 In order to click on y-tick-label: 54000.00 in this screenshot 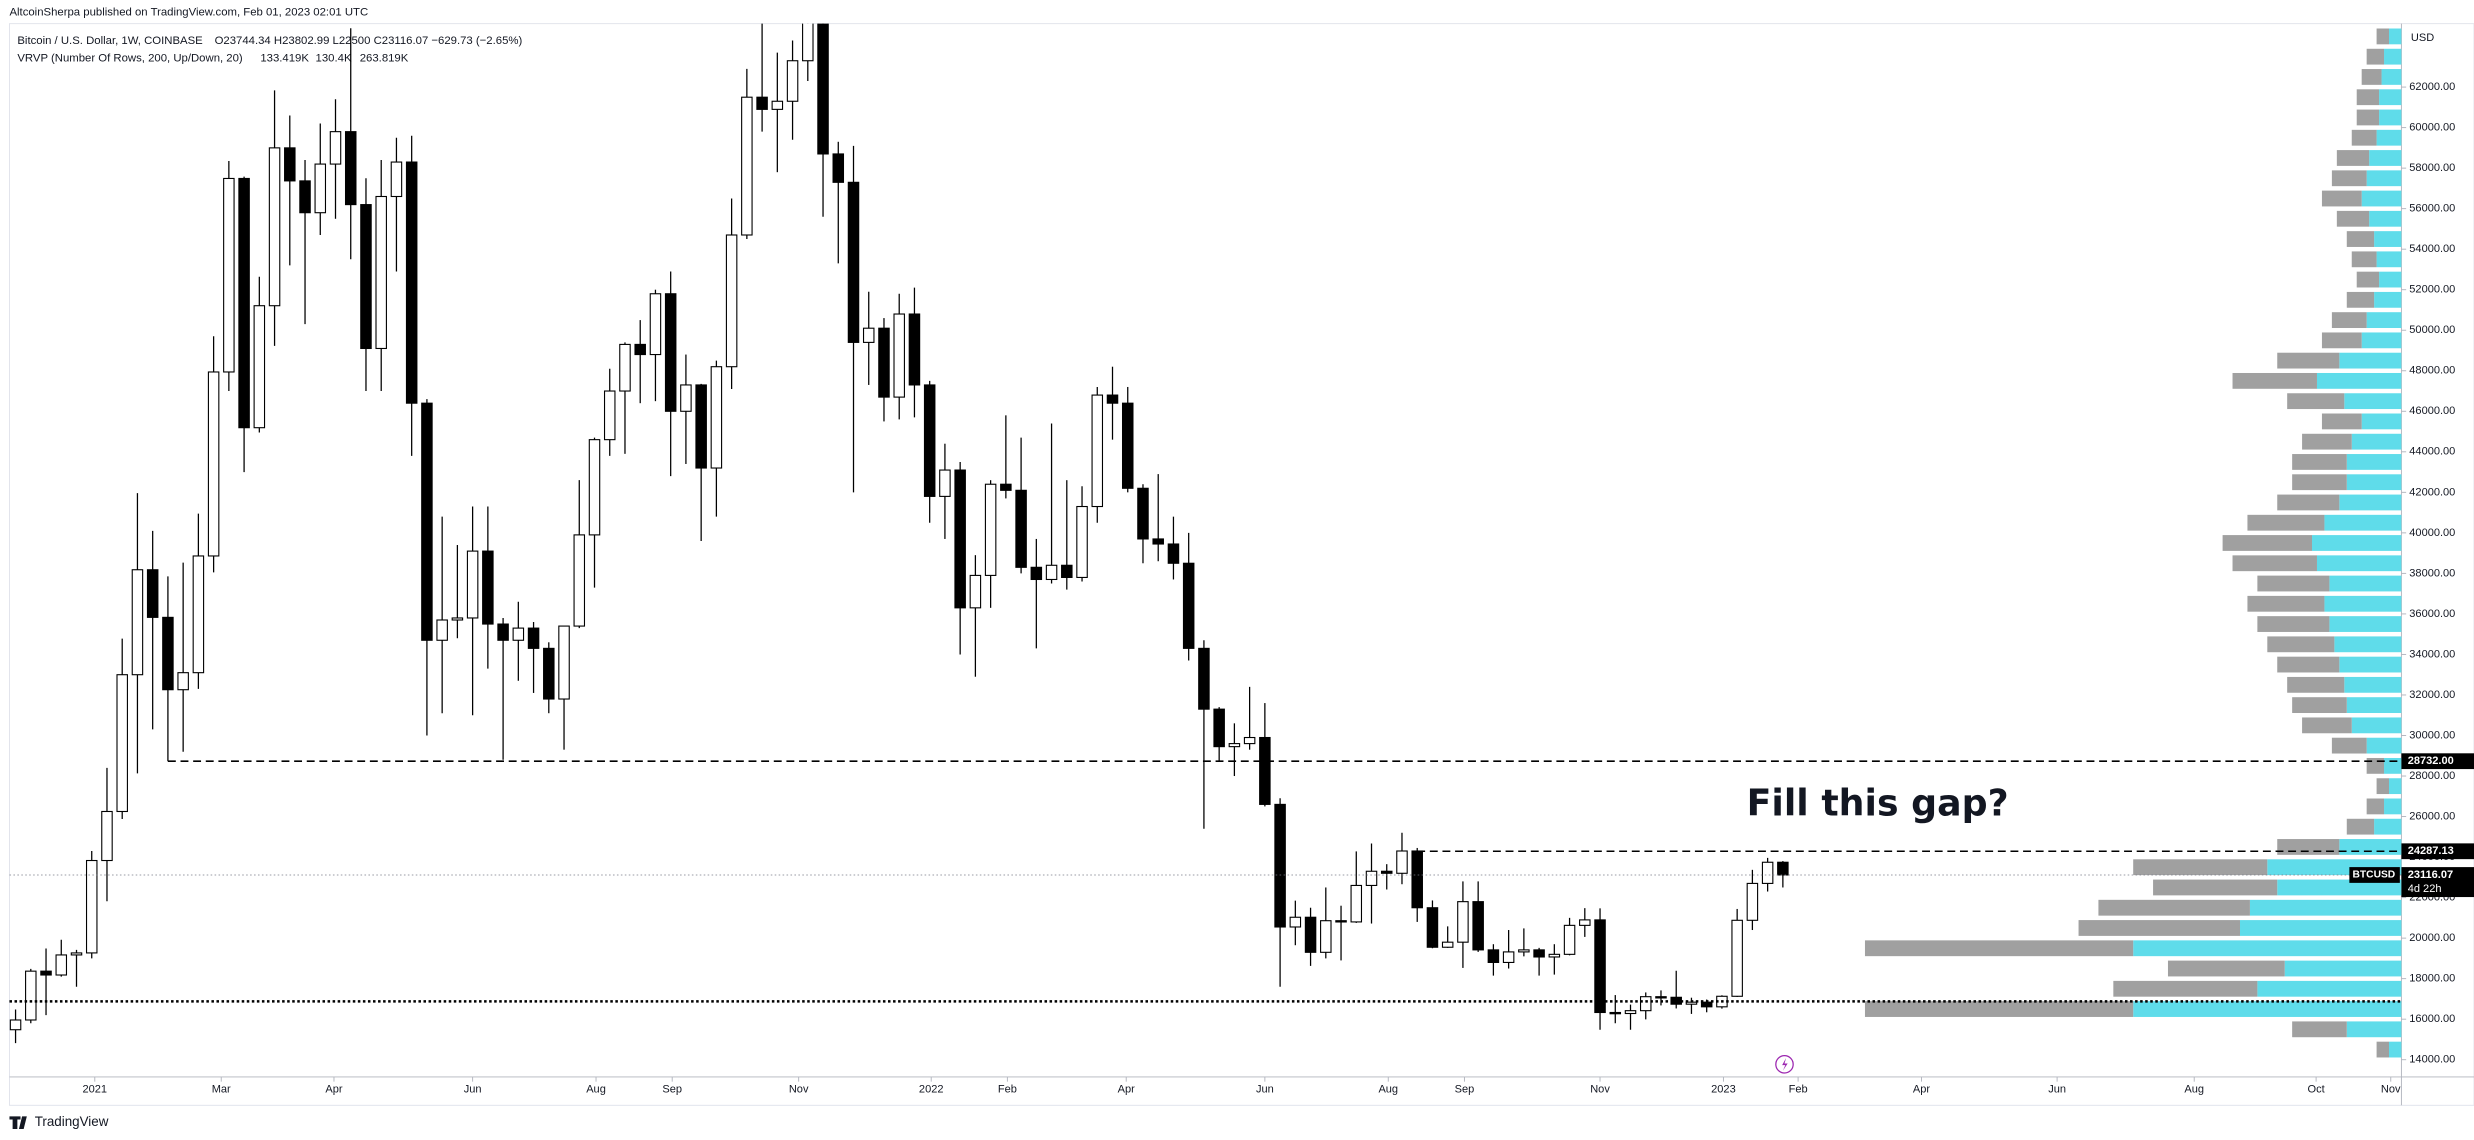, I will do `click(2432, 249)`.